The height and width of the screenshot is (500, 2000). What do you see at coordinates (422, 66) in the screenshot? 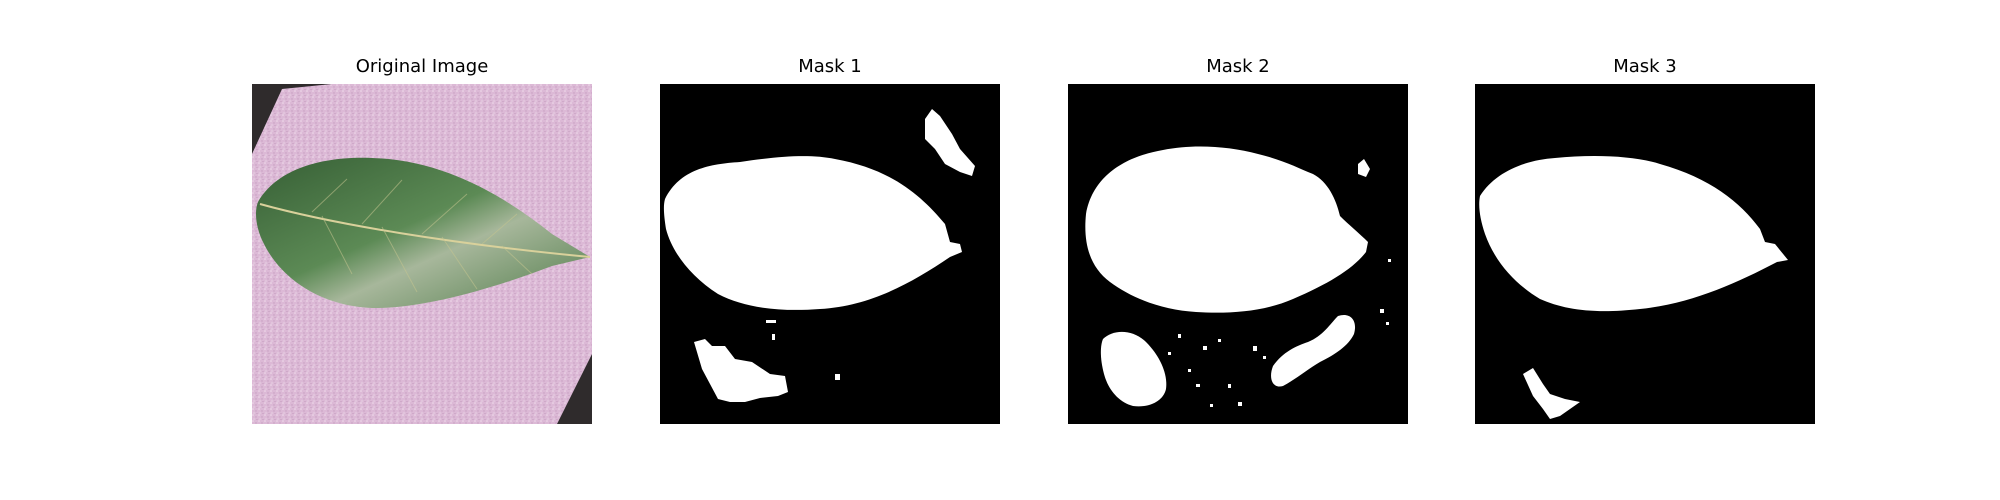
I see `panel-title: Original Image` at bounding box center [422, 66].